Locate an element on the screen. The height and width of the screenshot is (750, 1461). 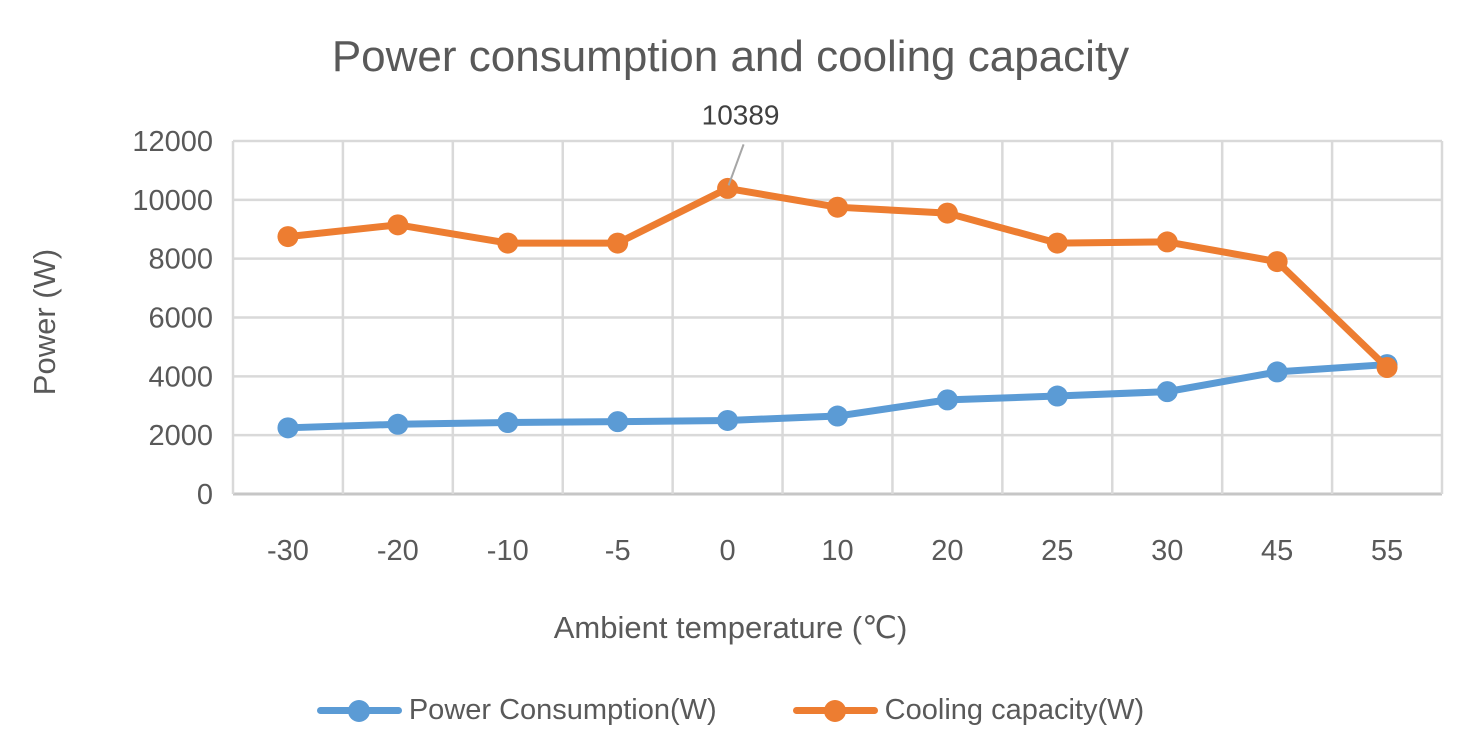
y-axis-title: Power (W) is located at coordinates (44, 322).